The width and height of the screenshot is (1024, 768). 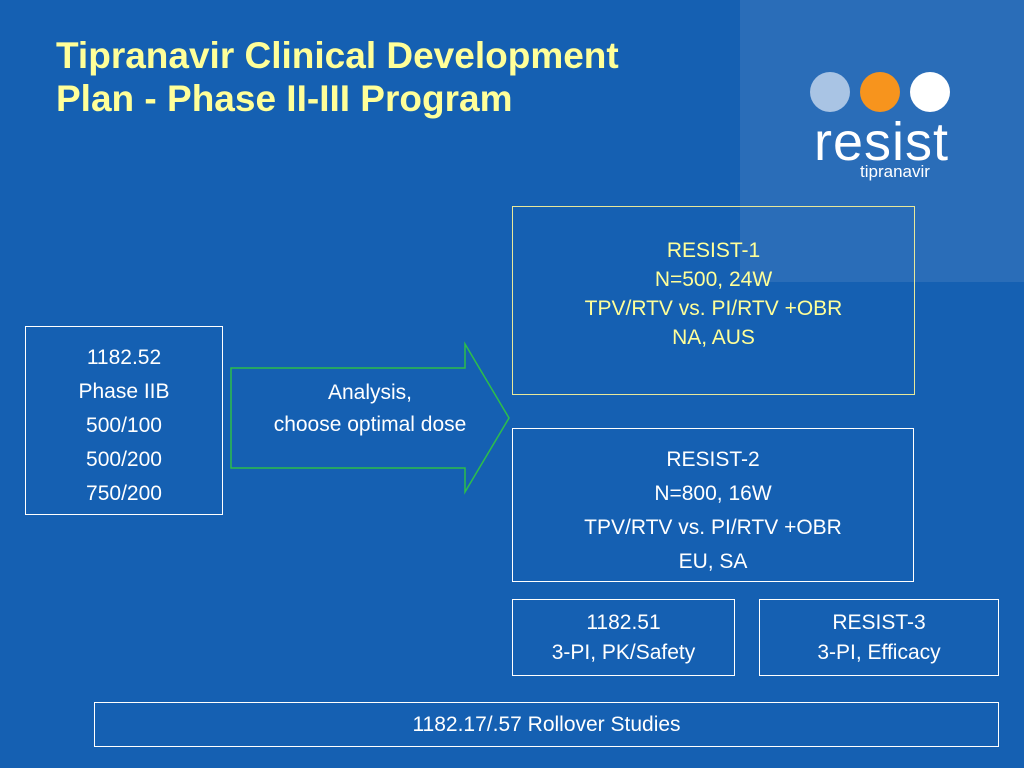 I want to click on study51-line: 3-PI, PK/Safety, so click(x=623, y=652).